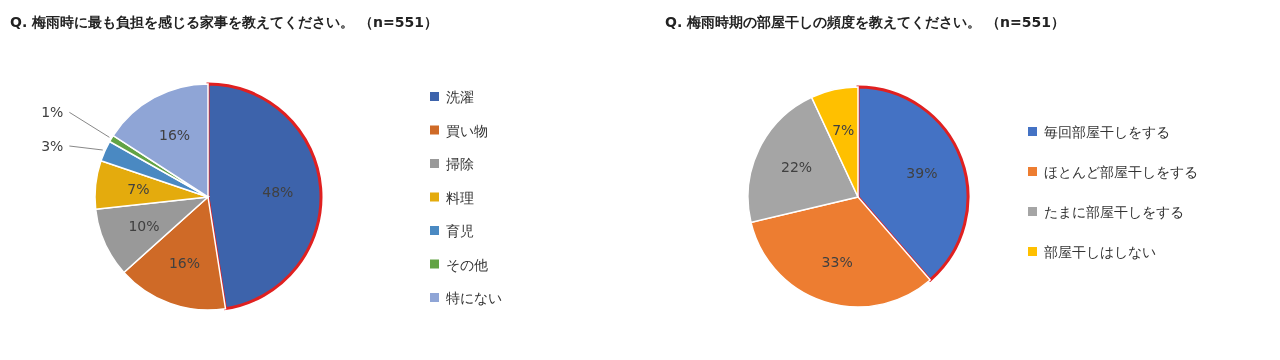  Describe the element at coordinates (922, 173) in the screenshot. I see `data-label: 39%` at that location.